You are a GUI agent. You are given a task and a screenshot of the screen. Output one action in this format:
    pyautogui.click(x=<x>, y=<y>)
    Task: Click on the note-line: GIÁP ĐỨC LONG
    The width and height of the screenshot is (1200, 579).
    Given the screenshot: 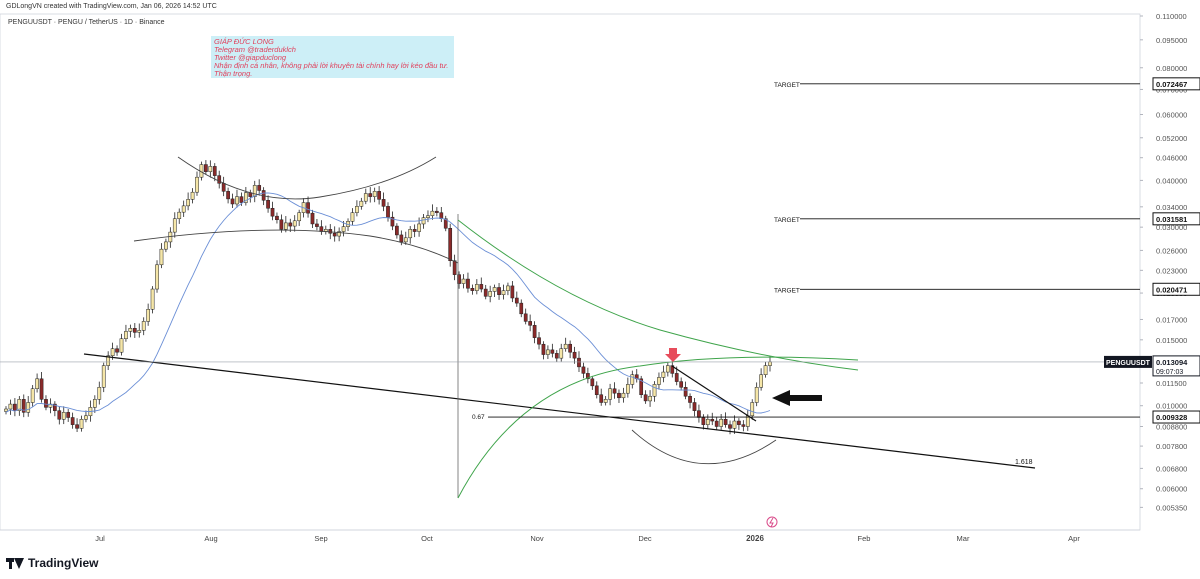 What is the action you would take?
    pyautogui.click(x=244, y=41)
    